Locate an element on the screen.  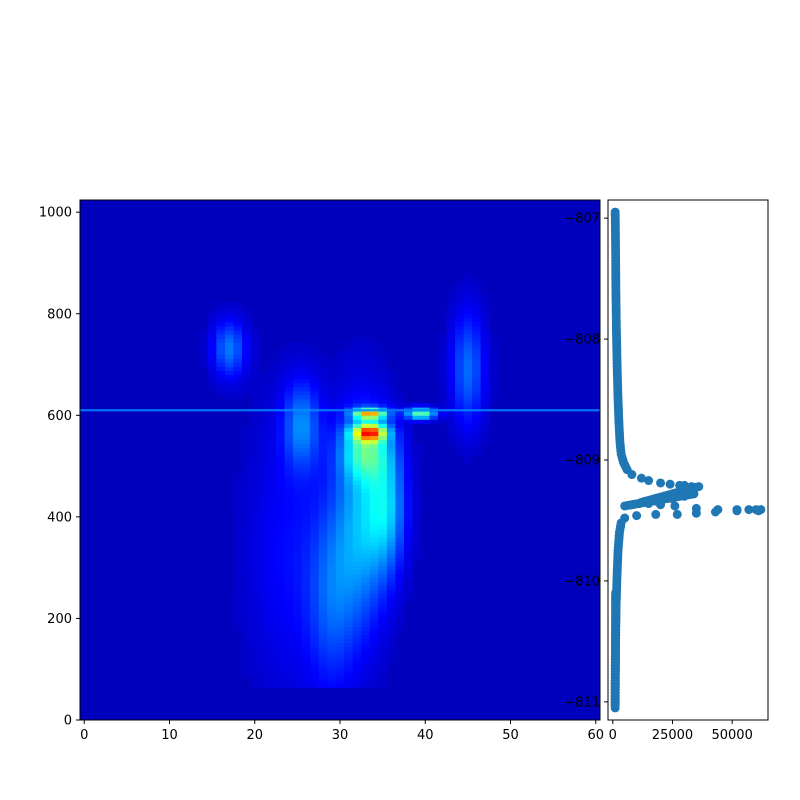
heatmap-x-tick-label: 50 is located at coordinates (510, 735).